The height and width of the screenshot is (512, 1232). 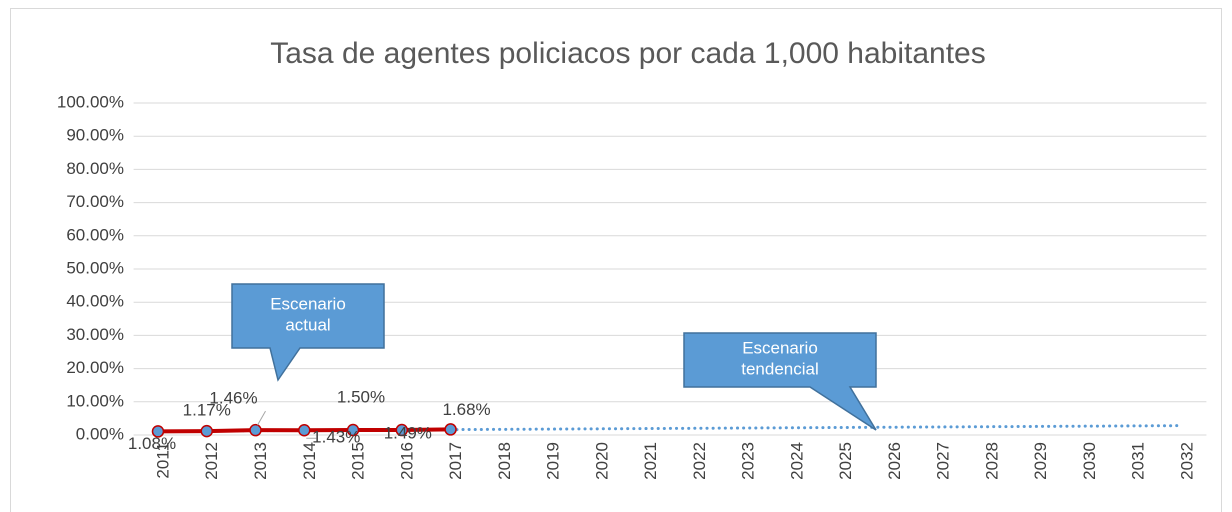 I want to click on x-tick-label: 2028, so click(x=991, y=461).